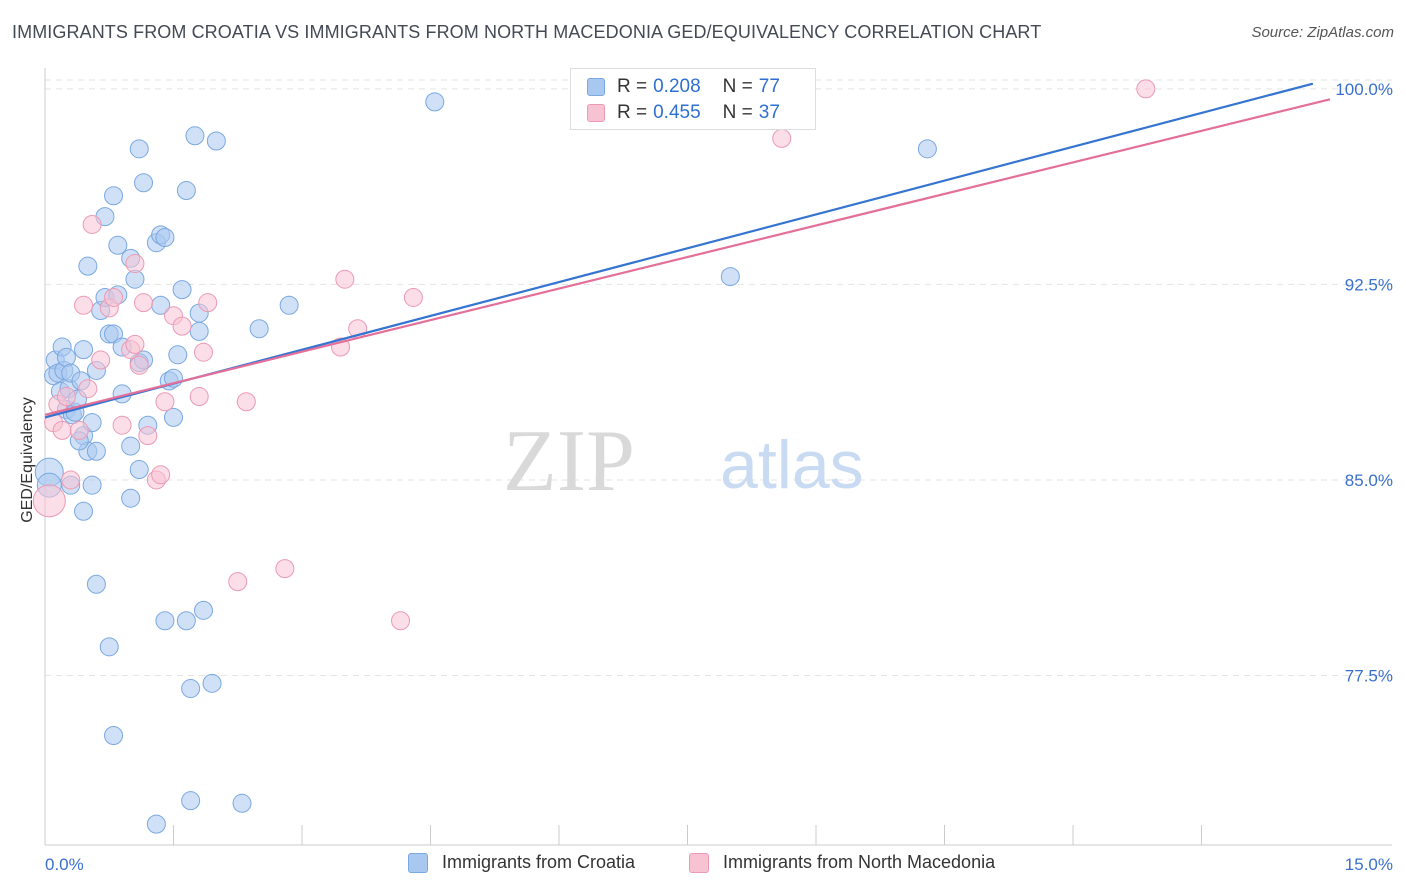 This screenshot has height=892, width=1406. I want to click on legend-n-value: 37, so click(769, 112).